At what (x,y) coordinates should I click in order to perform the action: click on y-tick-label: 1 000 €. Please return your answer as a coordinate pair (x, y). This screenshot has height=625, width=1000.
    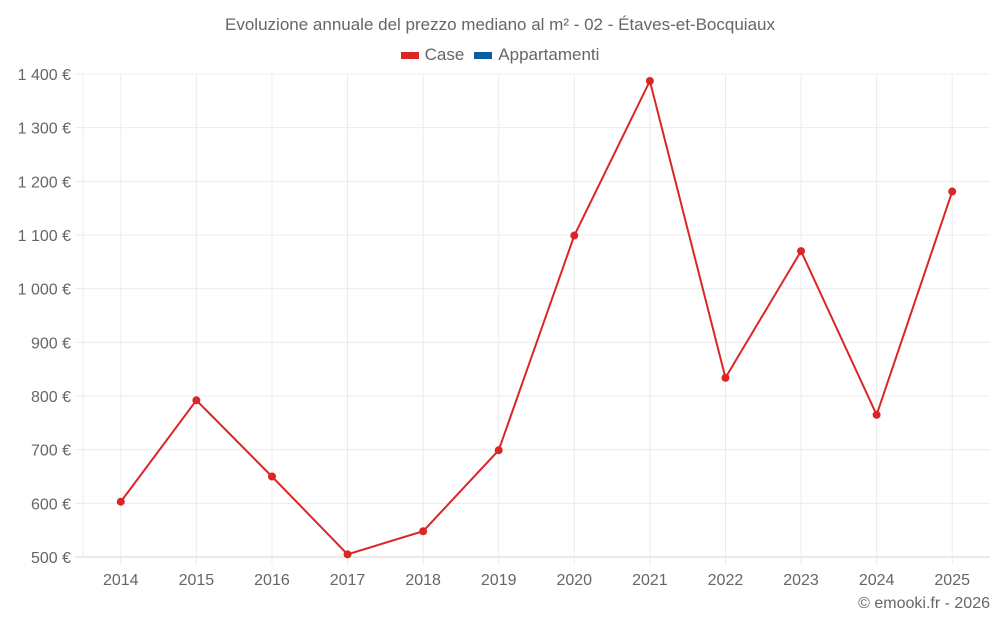
    Looking at the image, I should click on (44, 290).